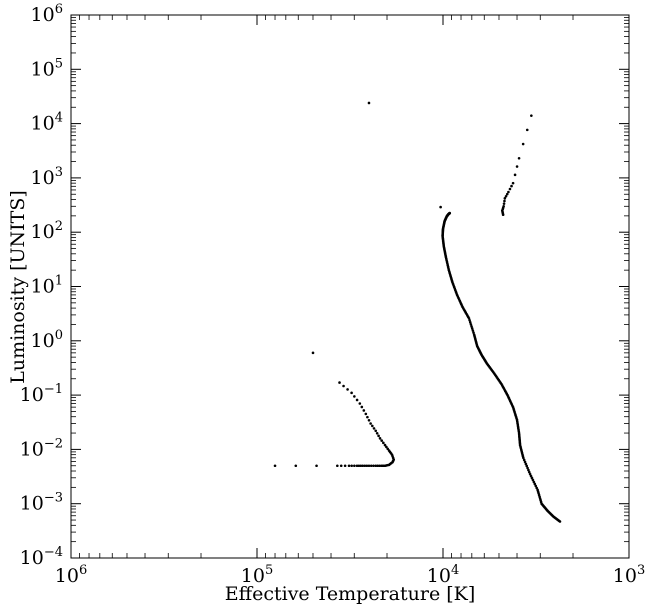 This screenshot has height=611, width=648. What do you see at coordinates (18, 287) in the screenshot?
I see `y-axis-title: Luminosity [UNITS]` at bounding box center [18, 287].